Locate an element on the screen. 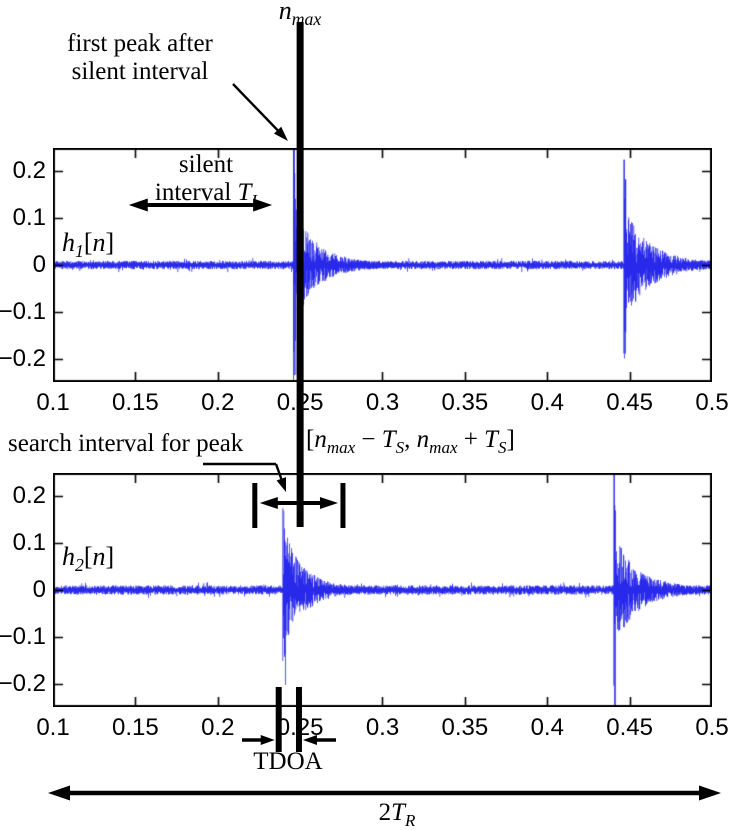  search-interval-note: search interval for peak is located at coordinates (126, 443).